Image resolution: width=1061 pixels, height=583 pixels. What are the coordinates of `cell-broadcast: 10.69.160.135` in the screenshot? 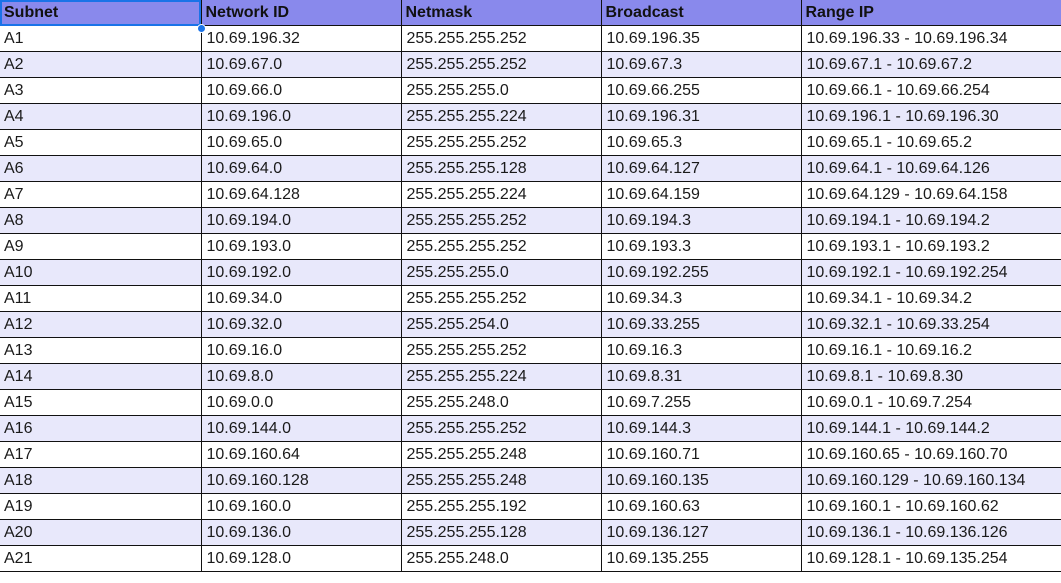 It's located at (701, 480).